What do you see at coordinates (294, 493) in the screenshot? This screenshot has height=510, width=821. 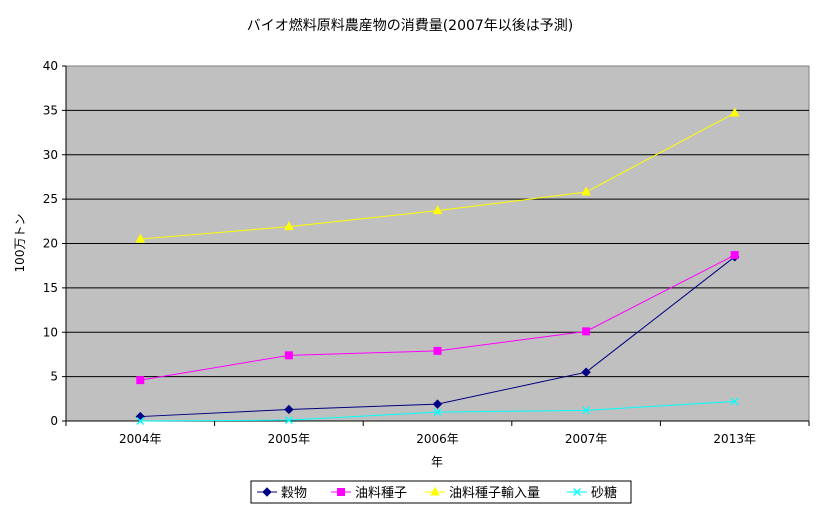 I see `legend-label: 穀物` at bounding box center [294, 493].